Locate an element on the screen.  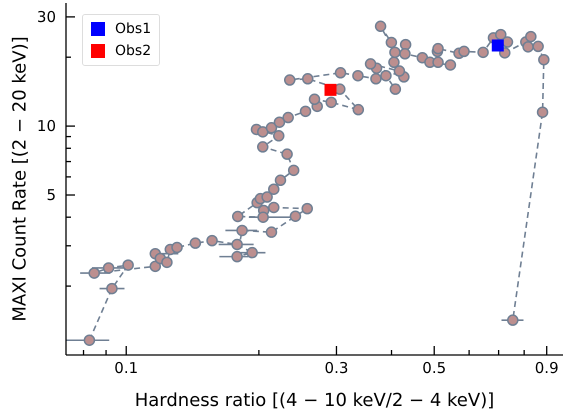
x-axis-title: Hardness ratio [(4 − 10 keV/2 − 4 keV)] is located at coordinates (314, 400).